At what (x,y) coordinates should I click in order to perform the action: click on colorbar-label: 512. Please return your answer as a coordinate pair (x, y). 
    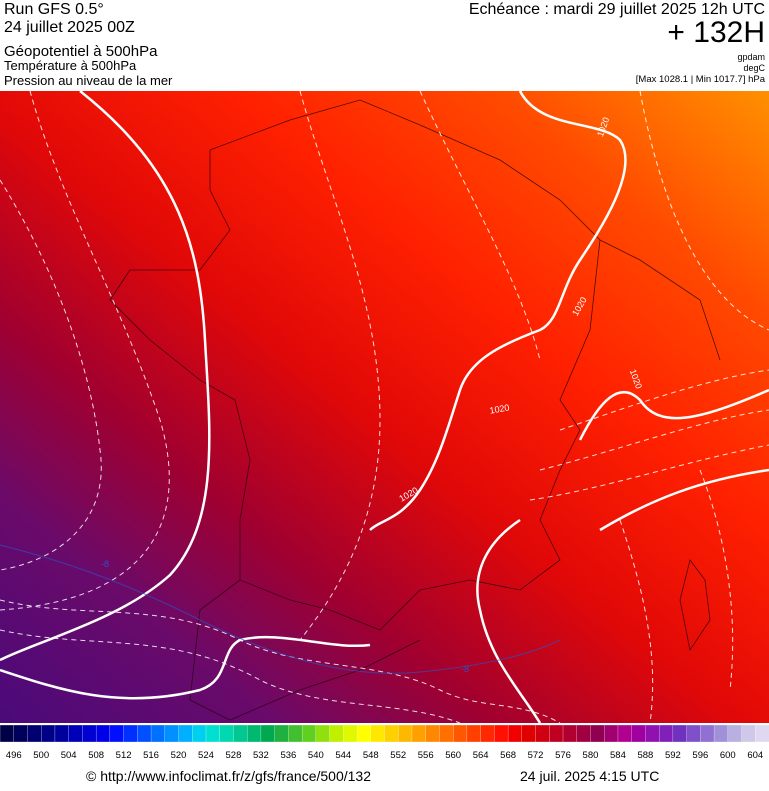
    Looking at the image, I should click on (124, 755).